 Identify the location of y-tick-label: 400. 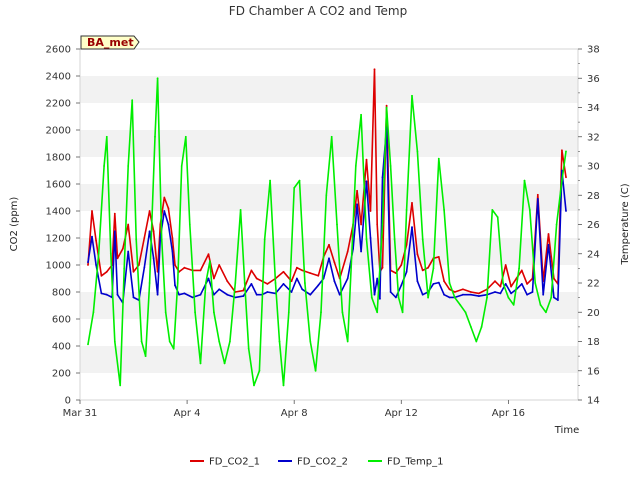
(61, 347).